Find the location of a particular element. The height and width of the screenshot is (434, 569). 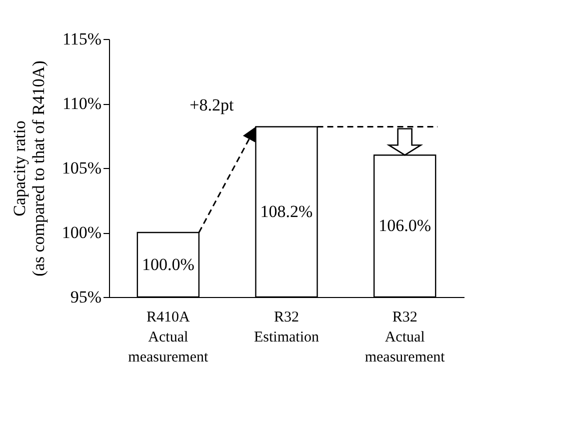

x-tick-label: R410A Actual measurement is located at coordinates (168, 338).